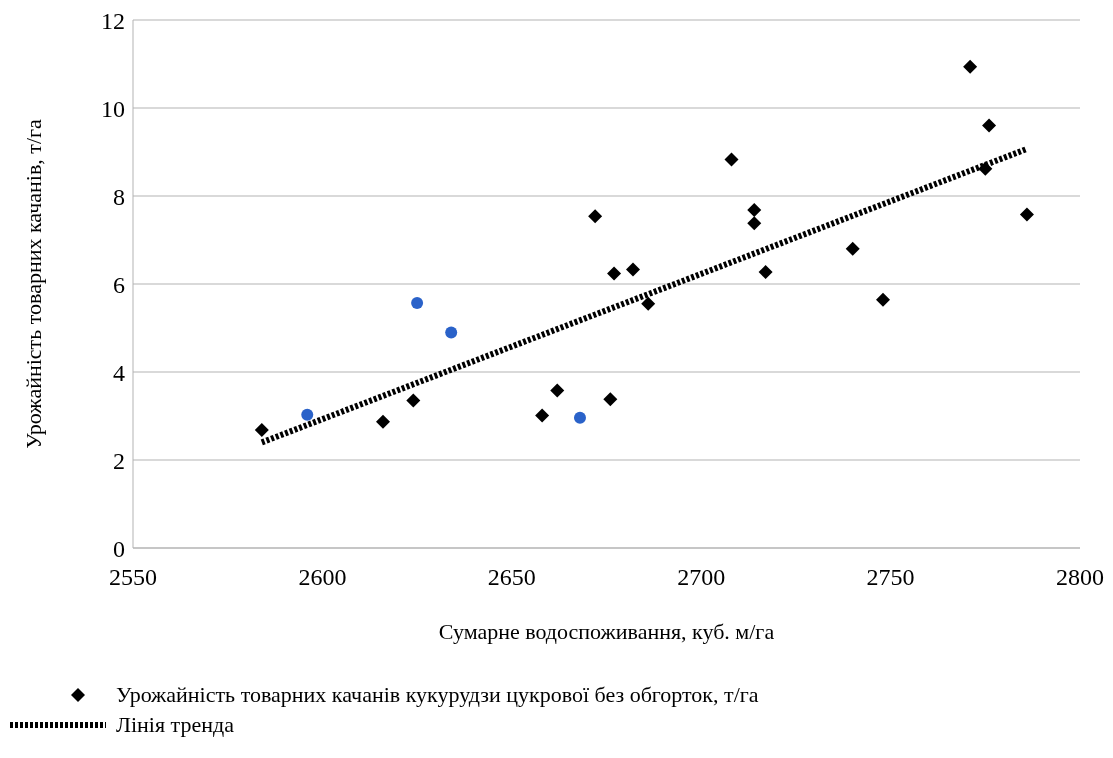 The width and height of the screenshot is (1113, 758). What do you see at coordinates (1080, 577) in the screenshot?
I see `x-tick-label: 2800` at bounding box center [1080, 577].